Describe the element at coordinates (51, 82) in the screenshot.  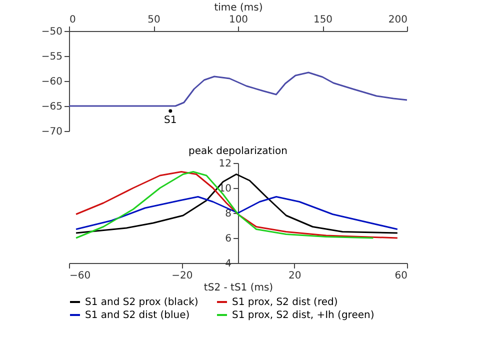
I see `y-tick-label: −60` at that location.